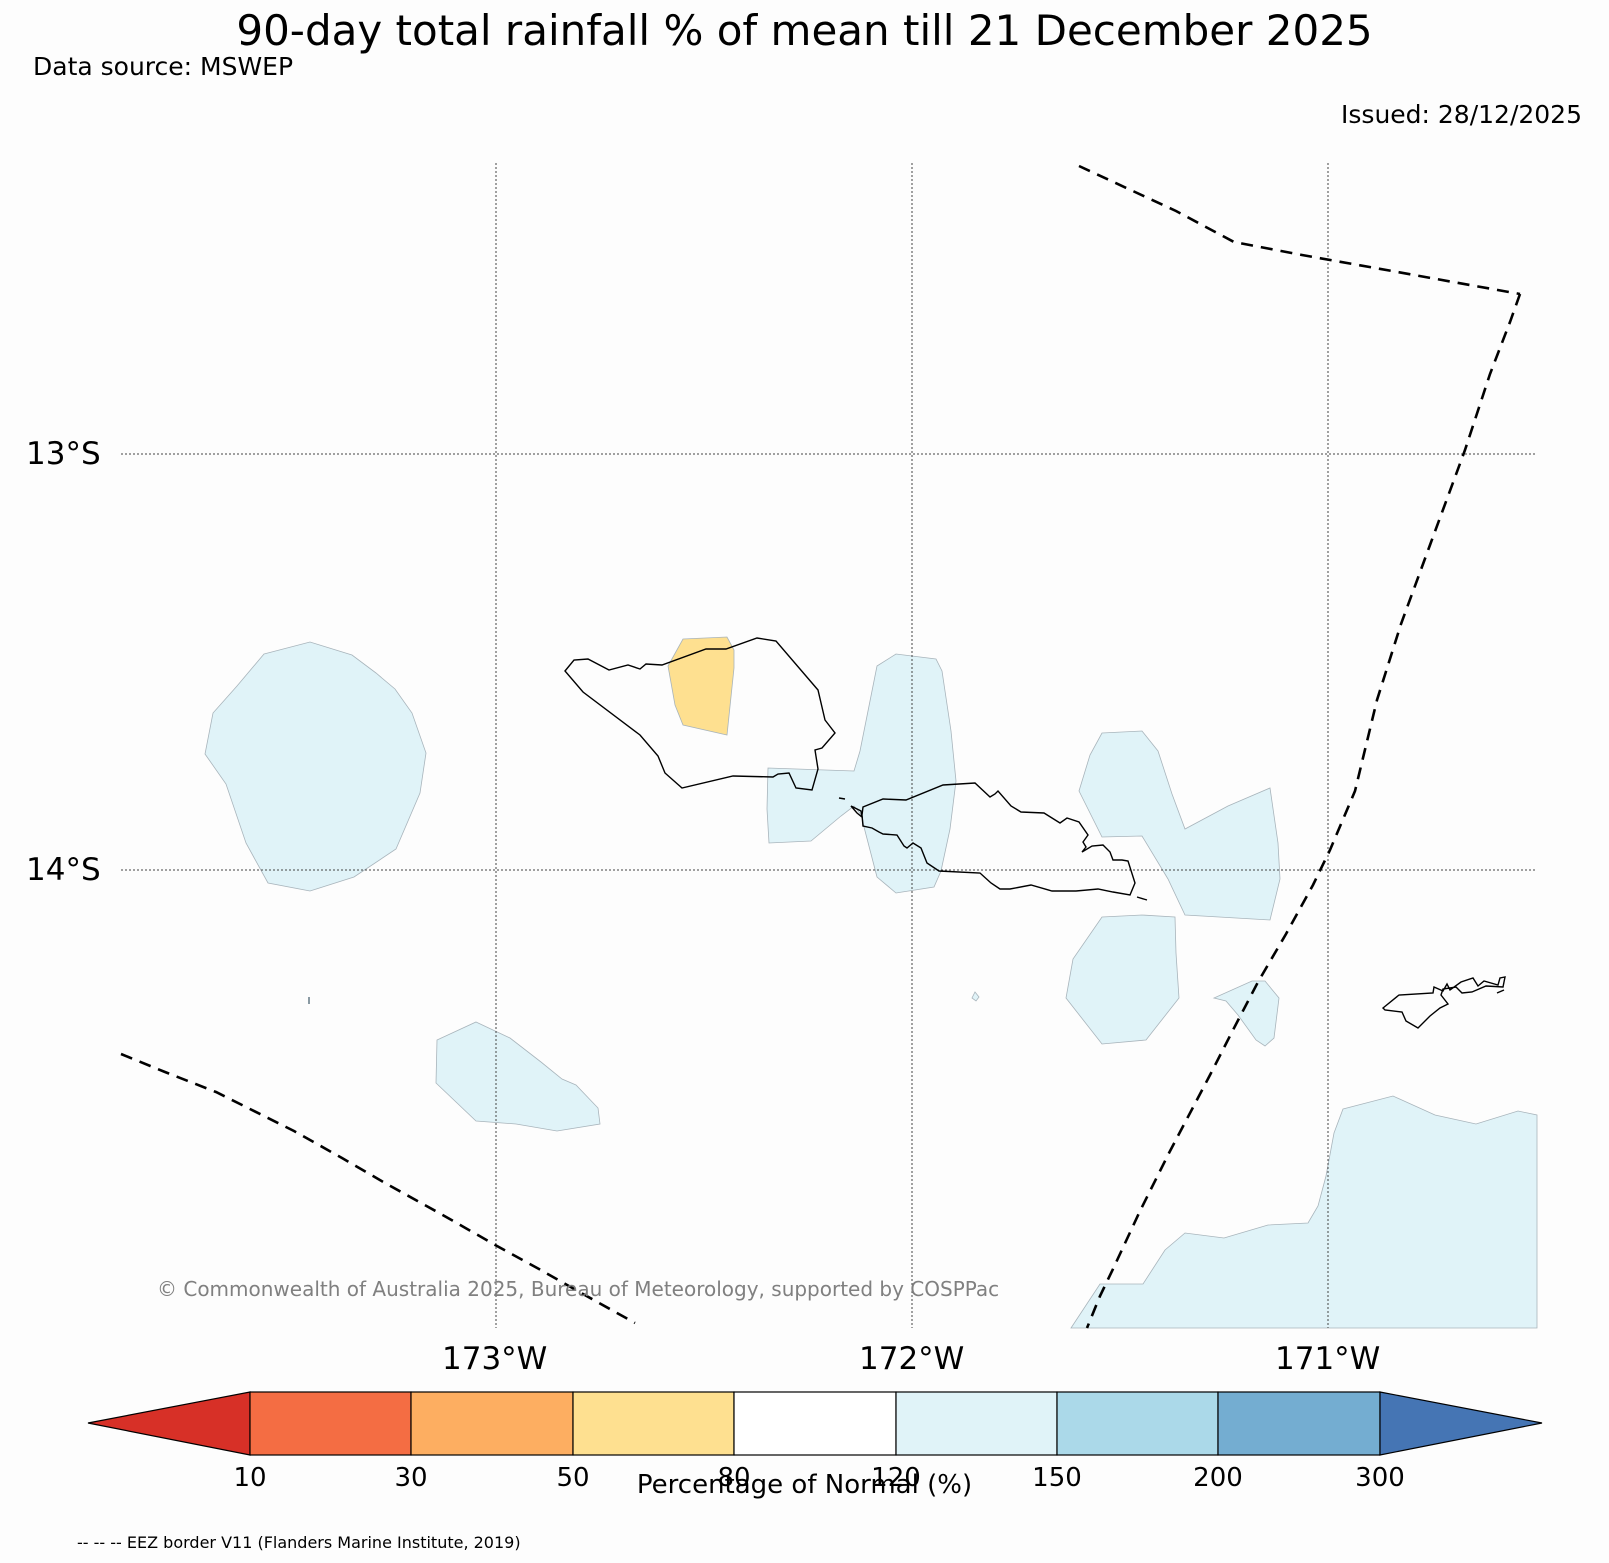 The image size is (1609, 1563). Describe the element at coordinates (734, 1478) in the screenshot. I see `colorbar-tick: 80` at that location.